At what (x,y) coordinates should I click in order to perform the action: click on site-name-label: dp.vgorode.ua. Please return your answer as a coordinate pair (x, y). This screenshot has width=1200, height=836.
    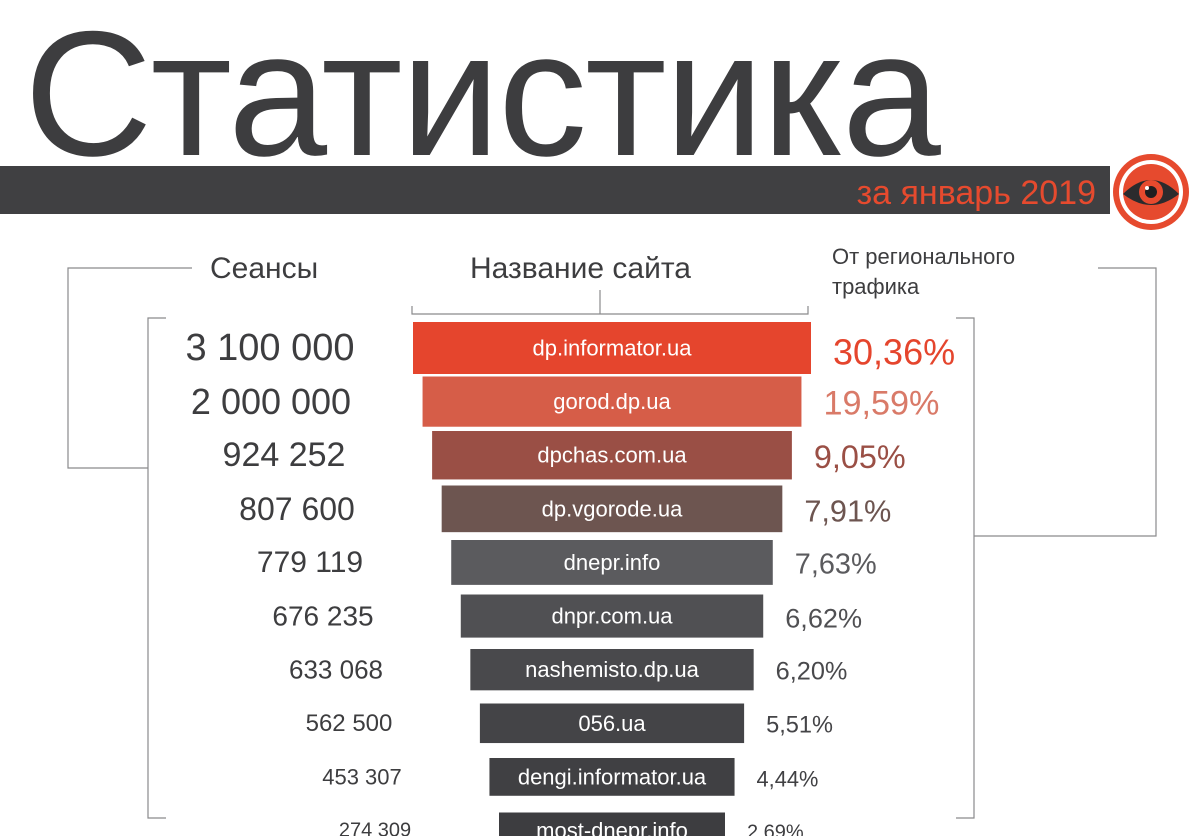
    Looking at the image, I should click on (612, 508).